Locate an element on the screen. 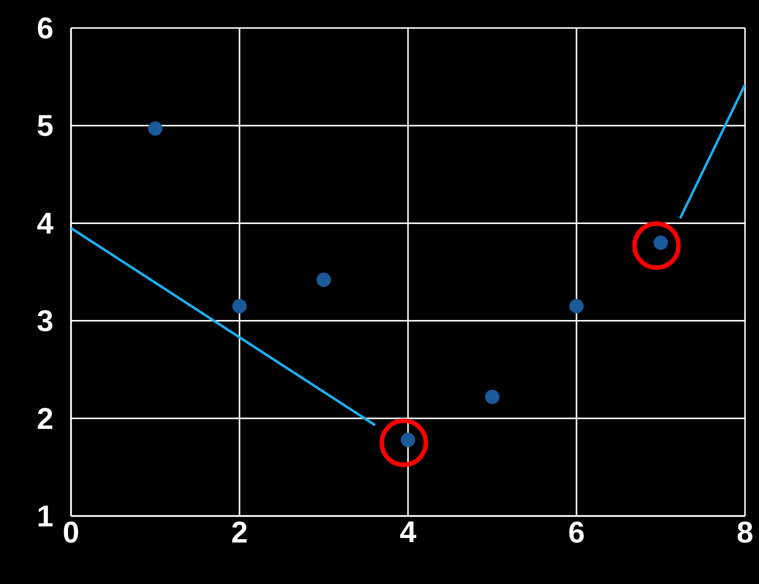 Image resolution: width=759 pixels, height=584 pixels. y-tick-label: 5 is located at coordinates (45, 125).